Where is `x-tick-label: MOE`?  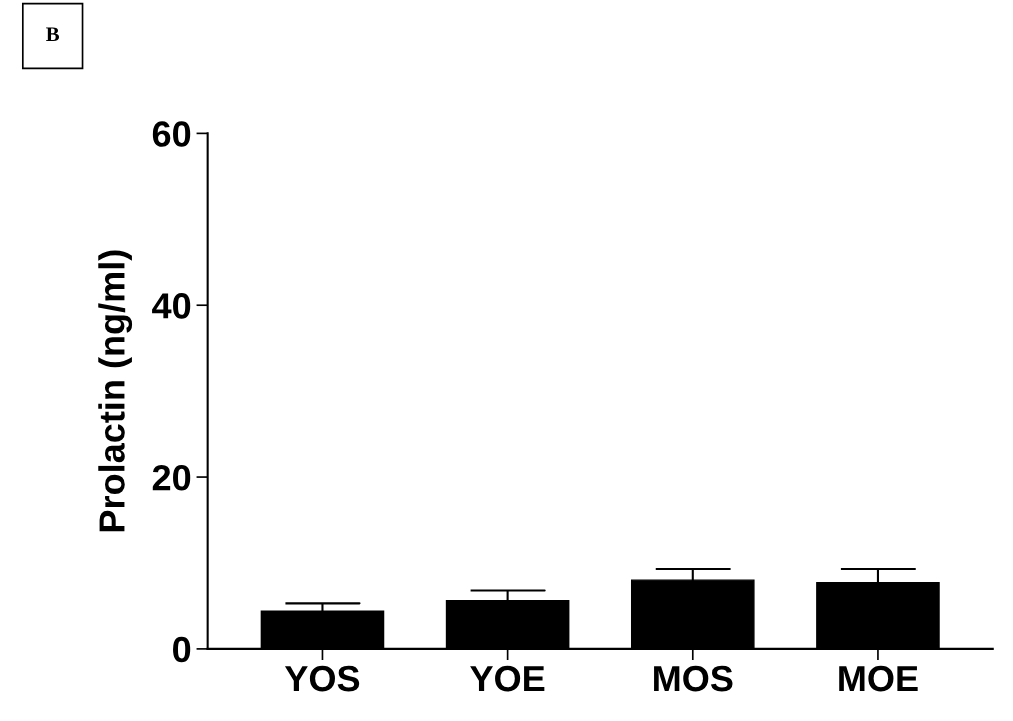 x-tick-label: MOE is located at coordinates (878, 678).